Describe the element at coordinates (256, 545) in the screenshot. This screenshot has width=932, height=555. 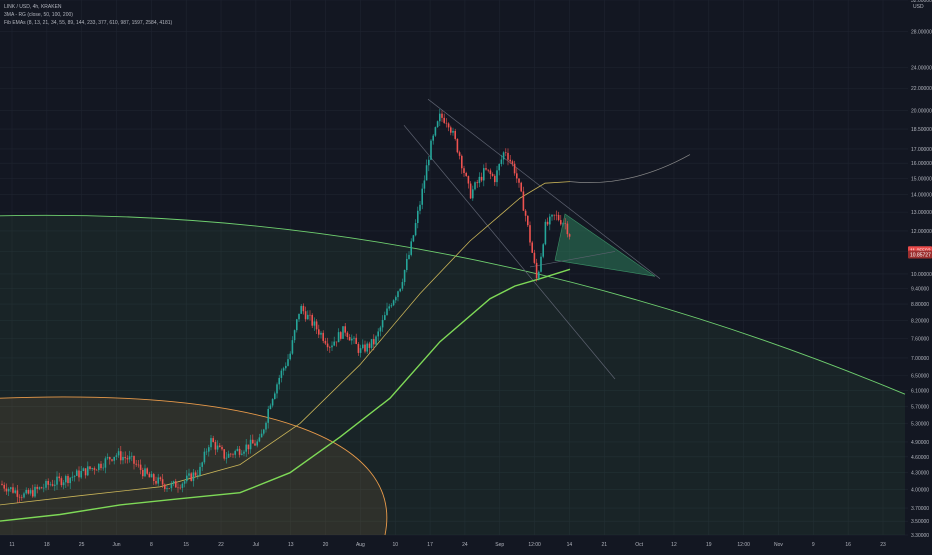
I see `x-tick-label: Jul` at that location.